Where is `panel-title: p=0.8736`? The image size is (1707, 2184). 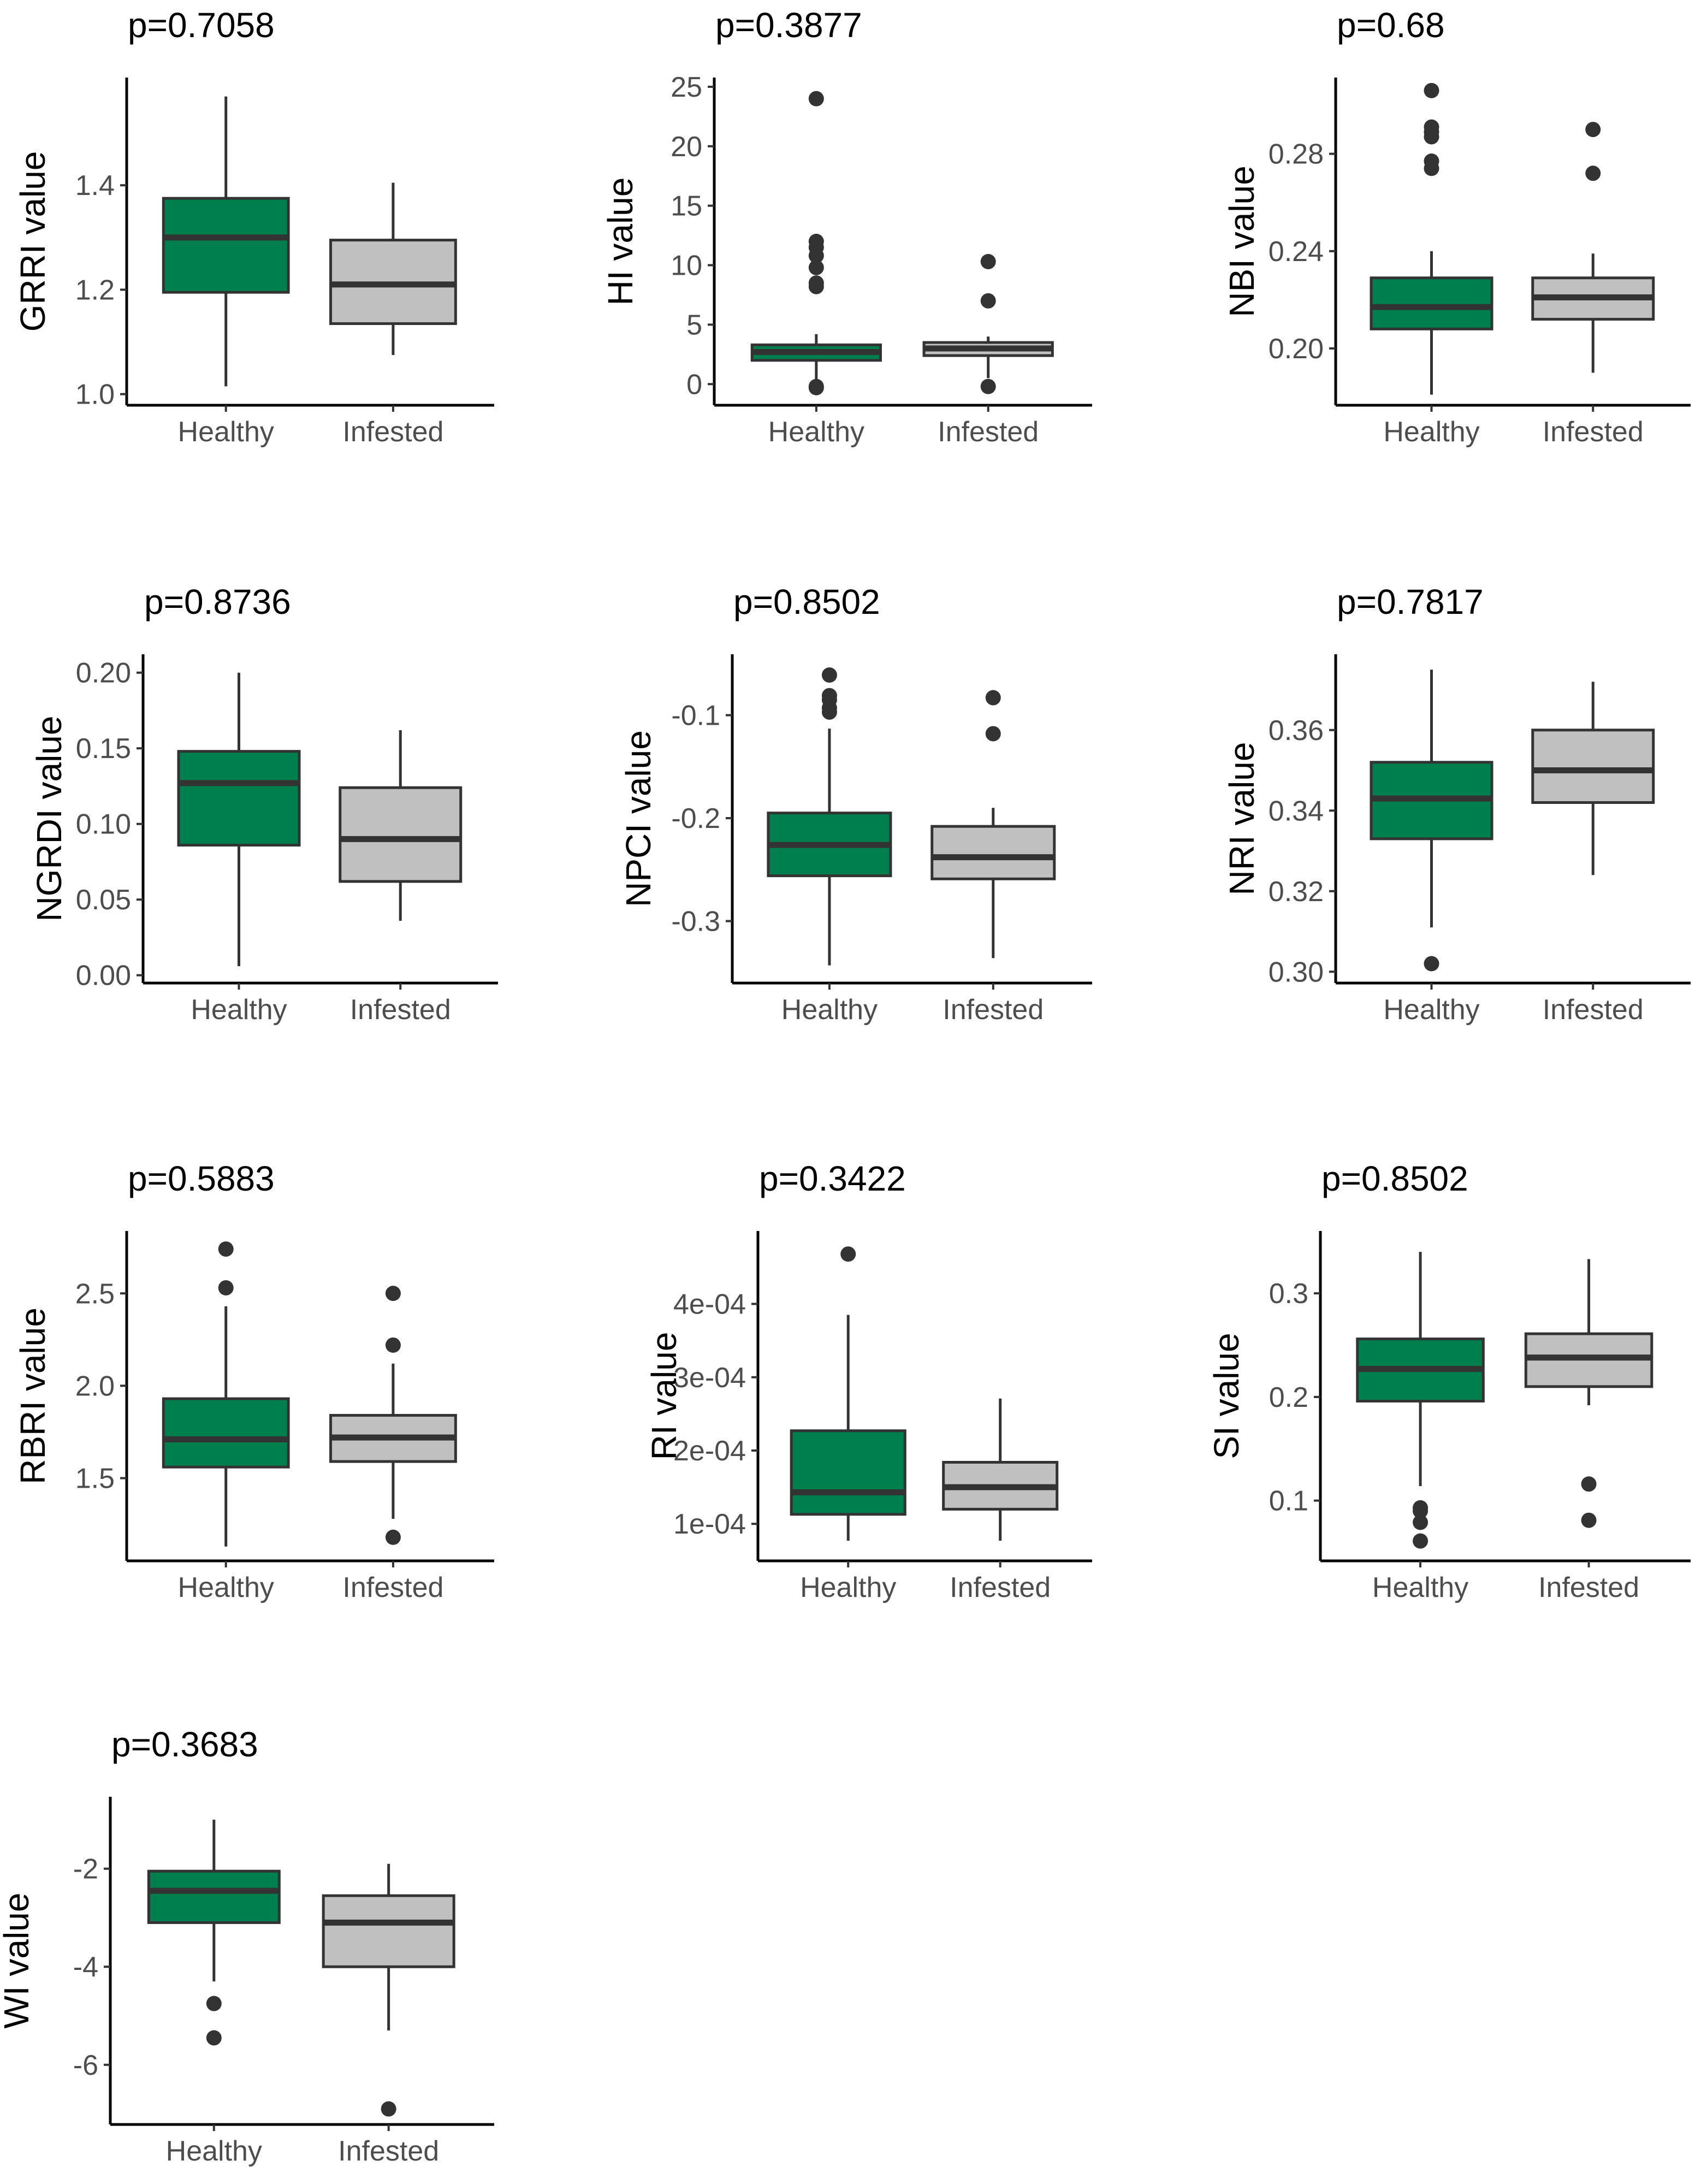 panel-title: p=0.8736 is located at coordinates (217, 602).